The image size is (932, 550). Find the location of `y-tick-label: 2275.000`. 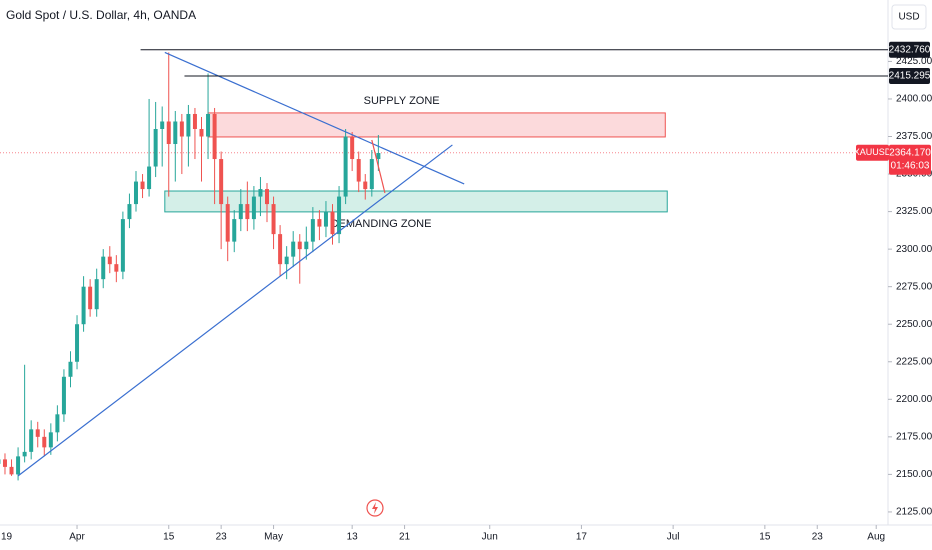

y-tick-label: 2275.000 is located at coordinates (914, 286).